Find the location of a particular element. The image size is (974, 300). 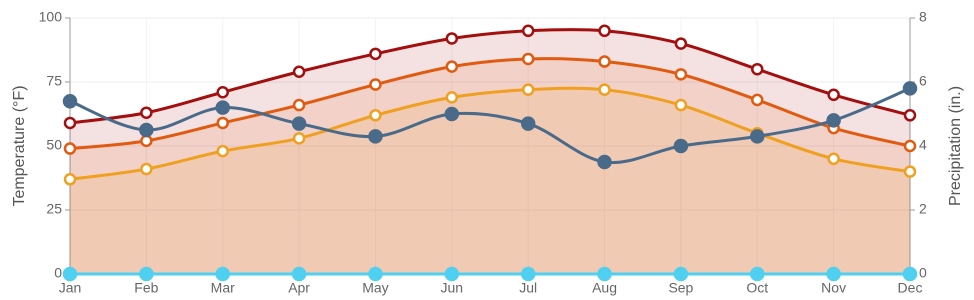

x-tick-label: Dec is located at coordinates (910, 288).